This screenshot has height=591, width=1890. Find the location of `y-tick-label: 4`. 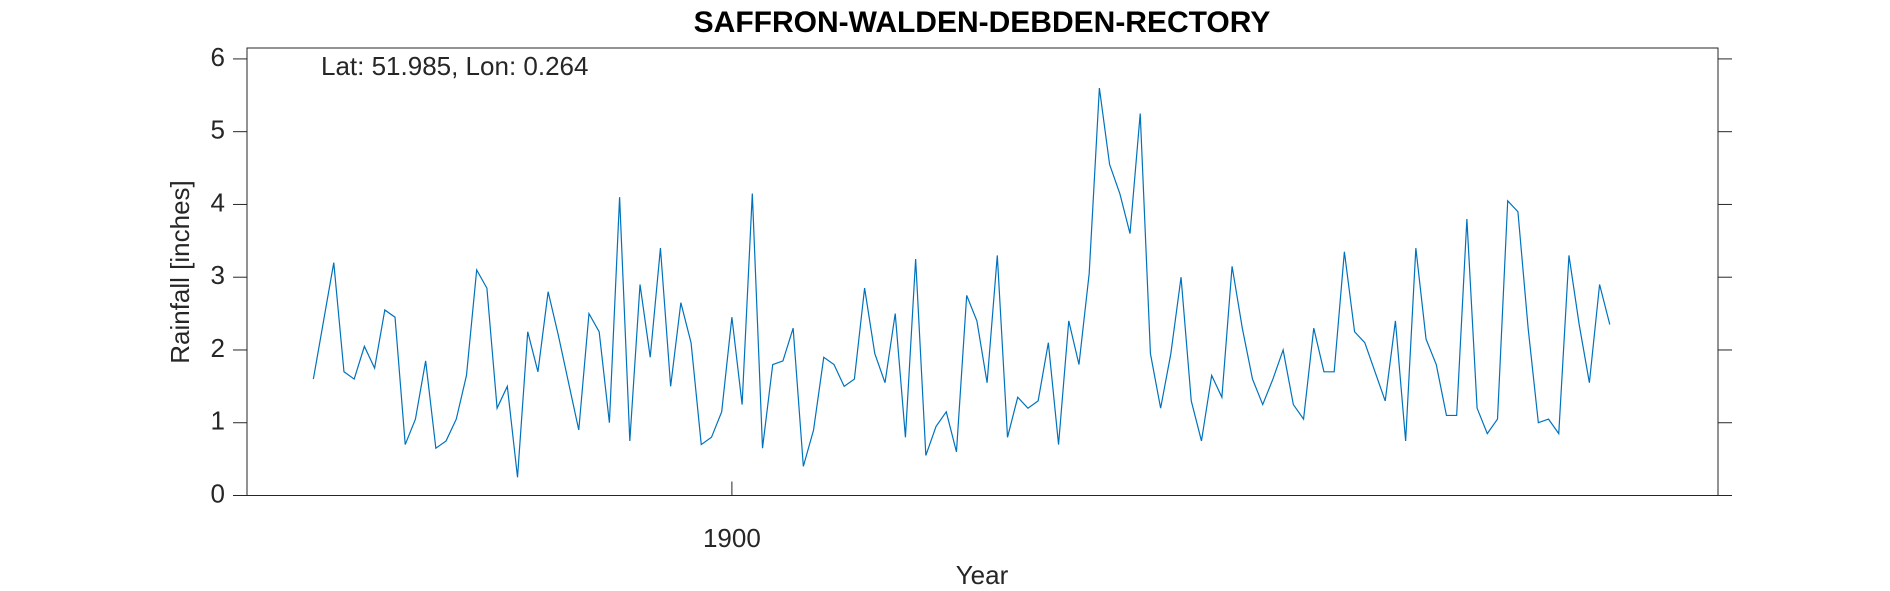

y-tick-label: 4 is located at coordinates (218, 202).